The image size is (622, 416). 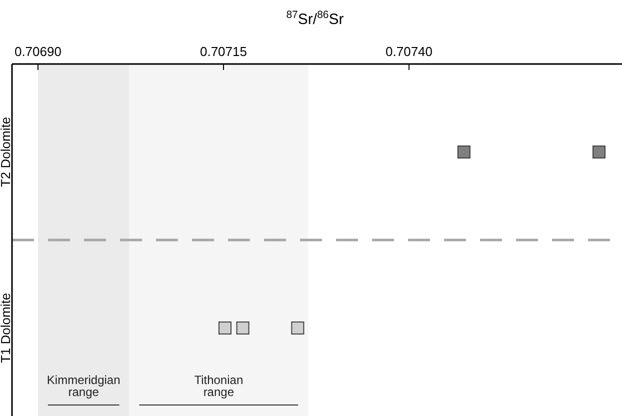 What do you see at coordinates (83, 386) in the screenshot?
I see `band-label: Kimmeridgian range` at bounding box center [83, 386].